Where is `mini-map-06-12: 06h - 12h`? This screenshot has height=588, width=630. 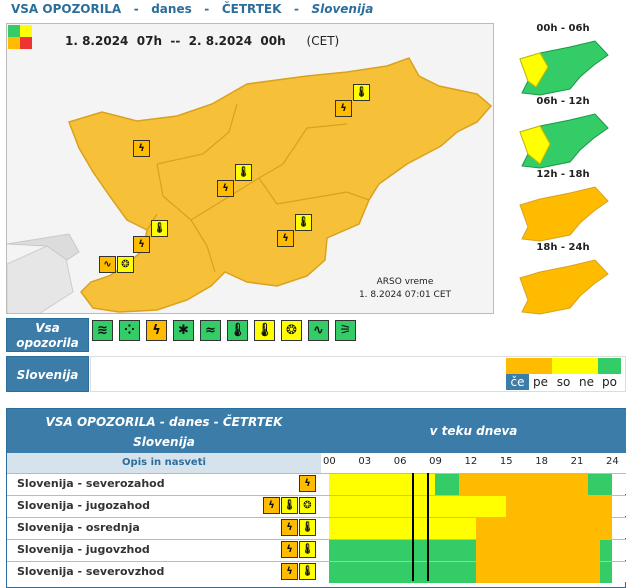 mini-map-06-12: 06h - 12h is located at coordinates (563, 132).